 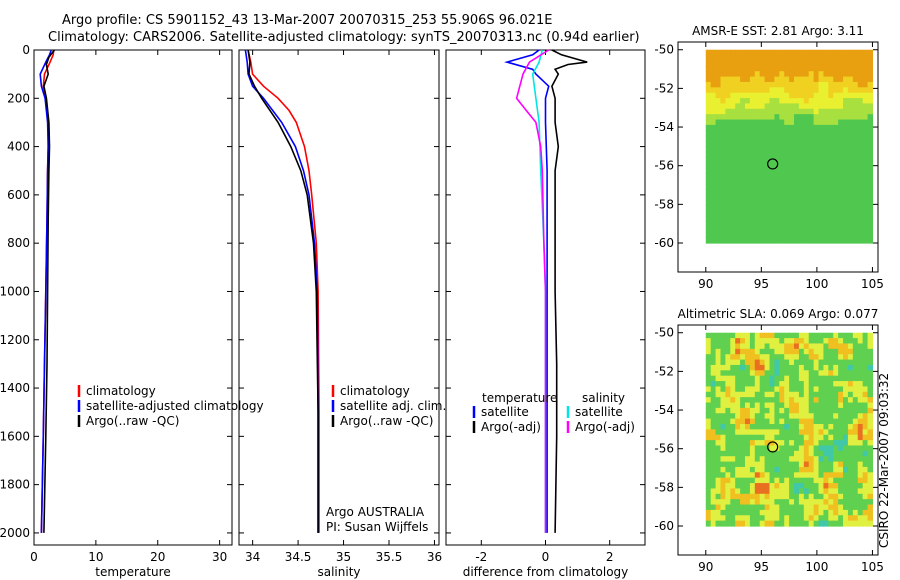 I want to click on x-tick-label: 95, so click(x=761, y=284).